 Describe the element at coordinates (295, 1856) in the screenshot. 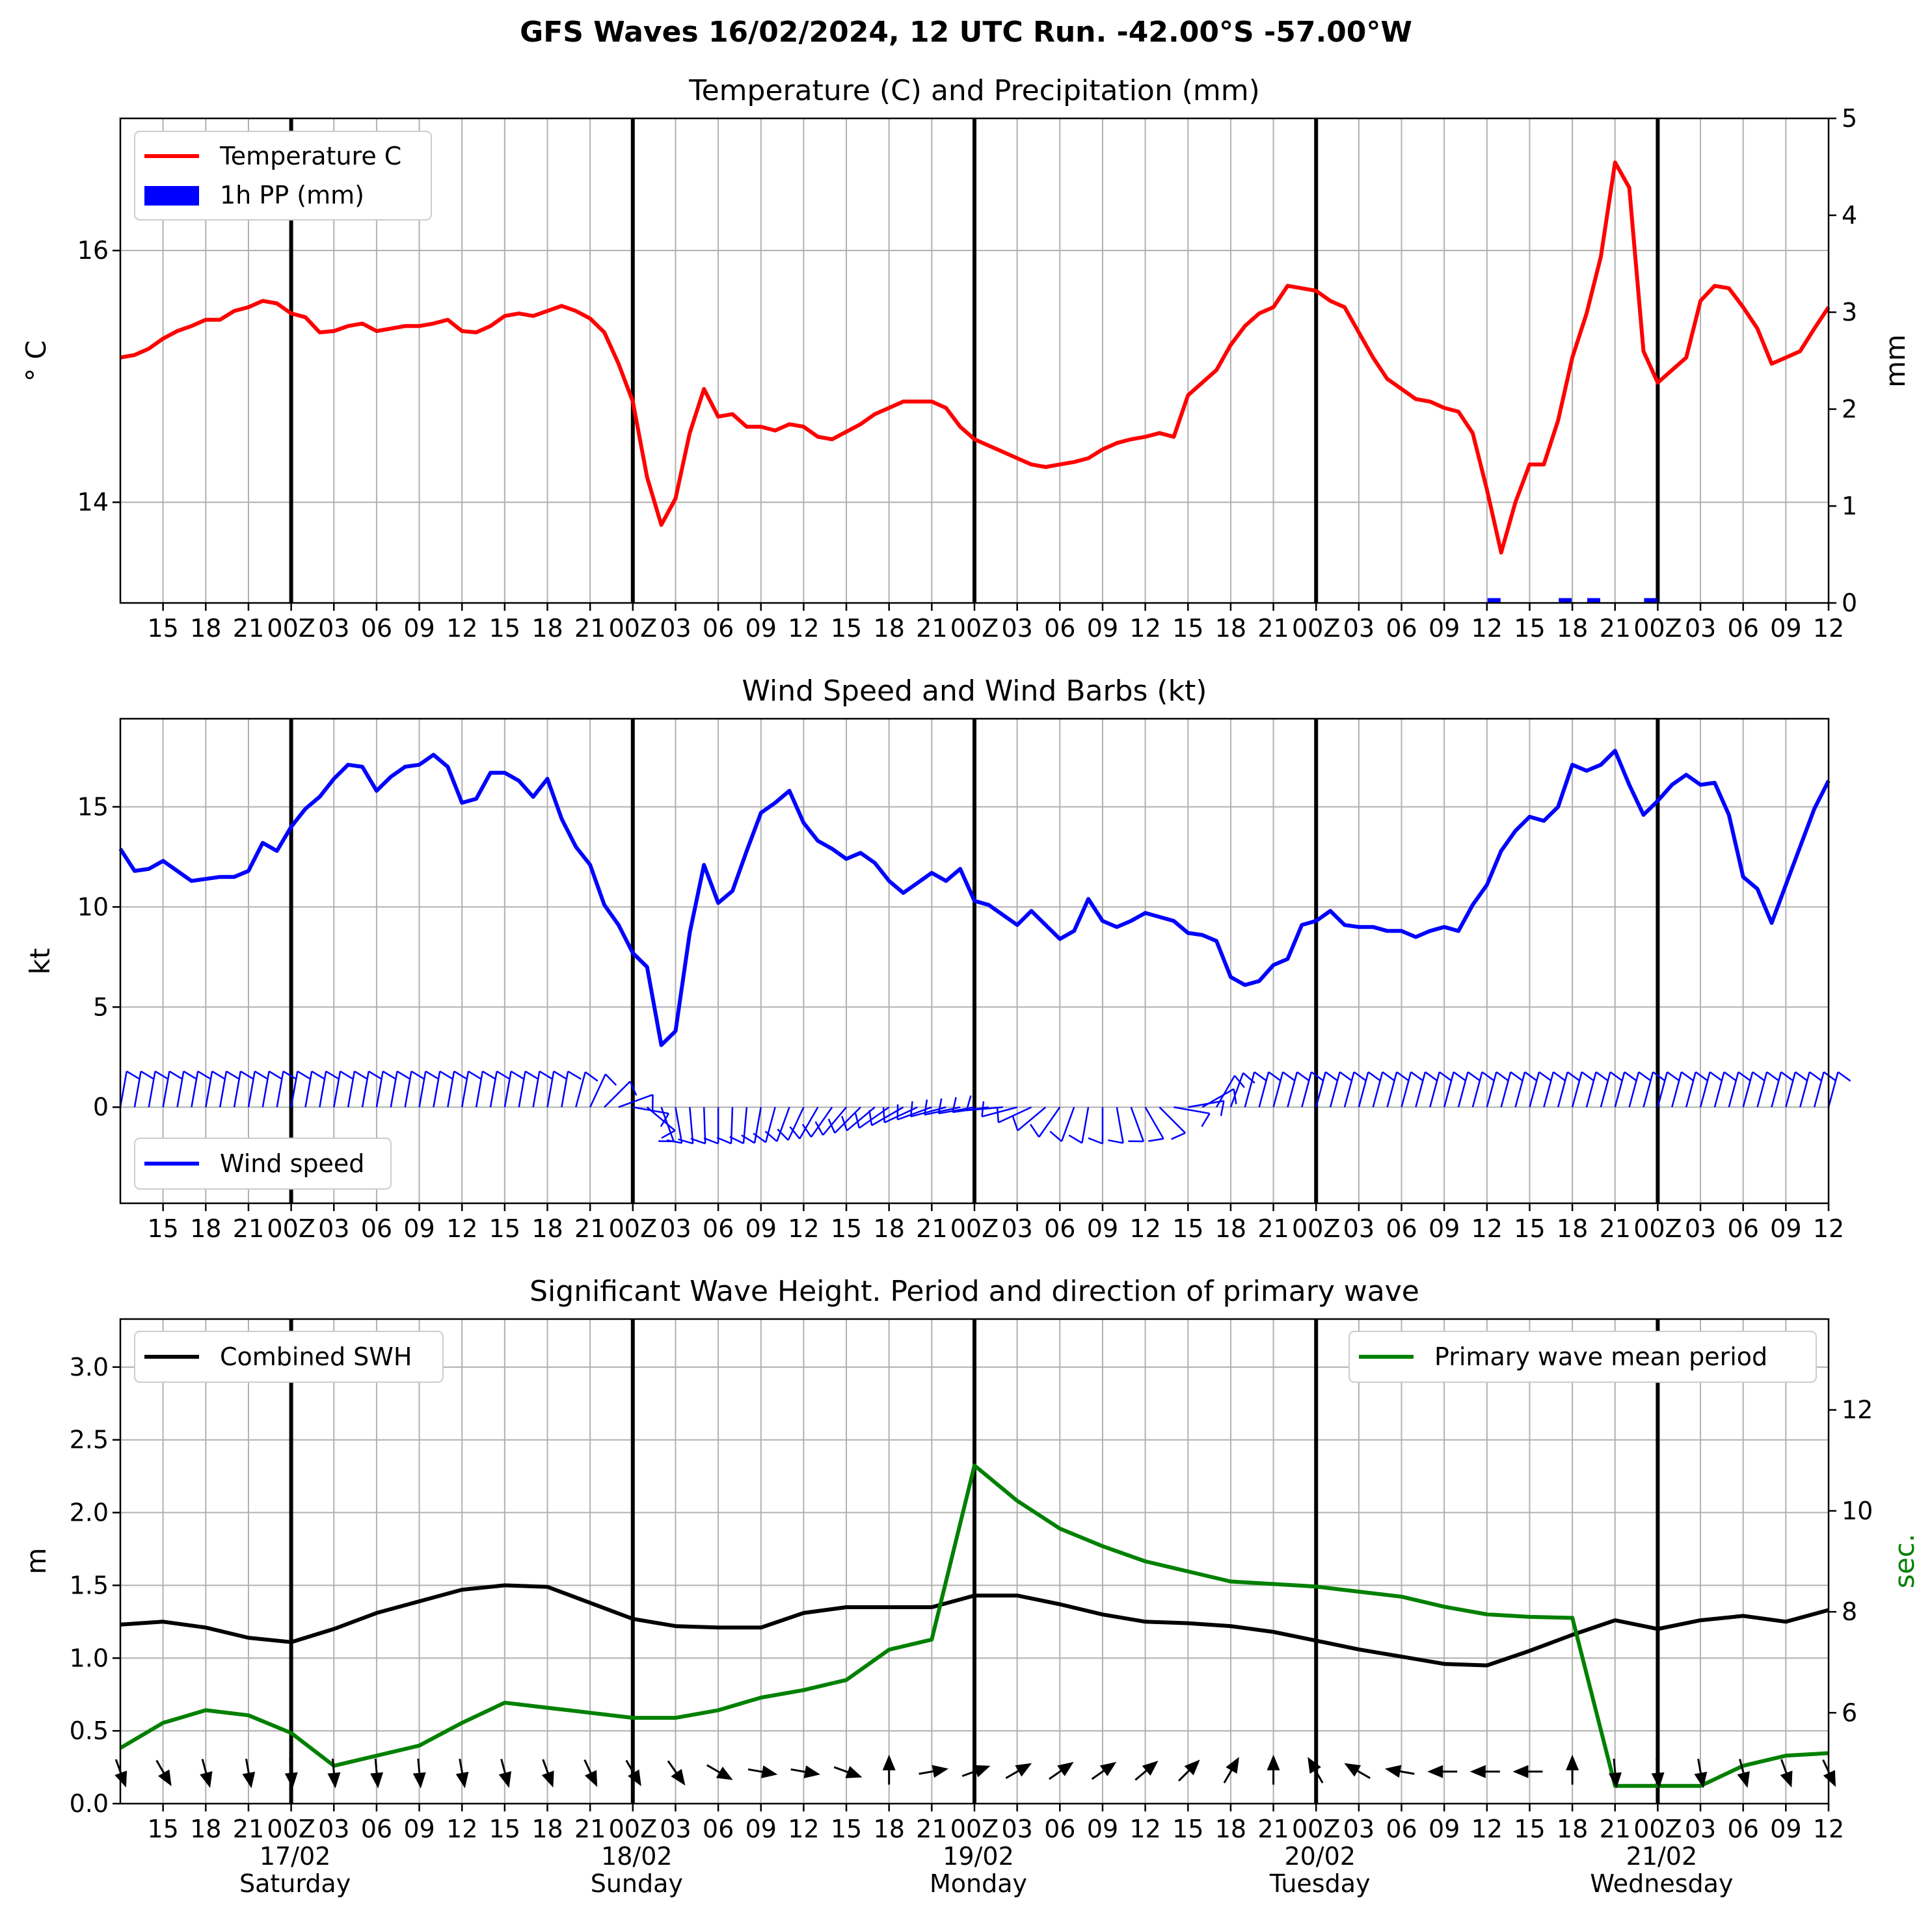

I see `day-date-label: 17/02` at that location.